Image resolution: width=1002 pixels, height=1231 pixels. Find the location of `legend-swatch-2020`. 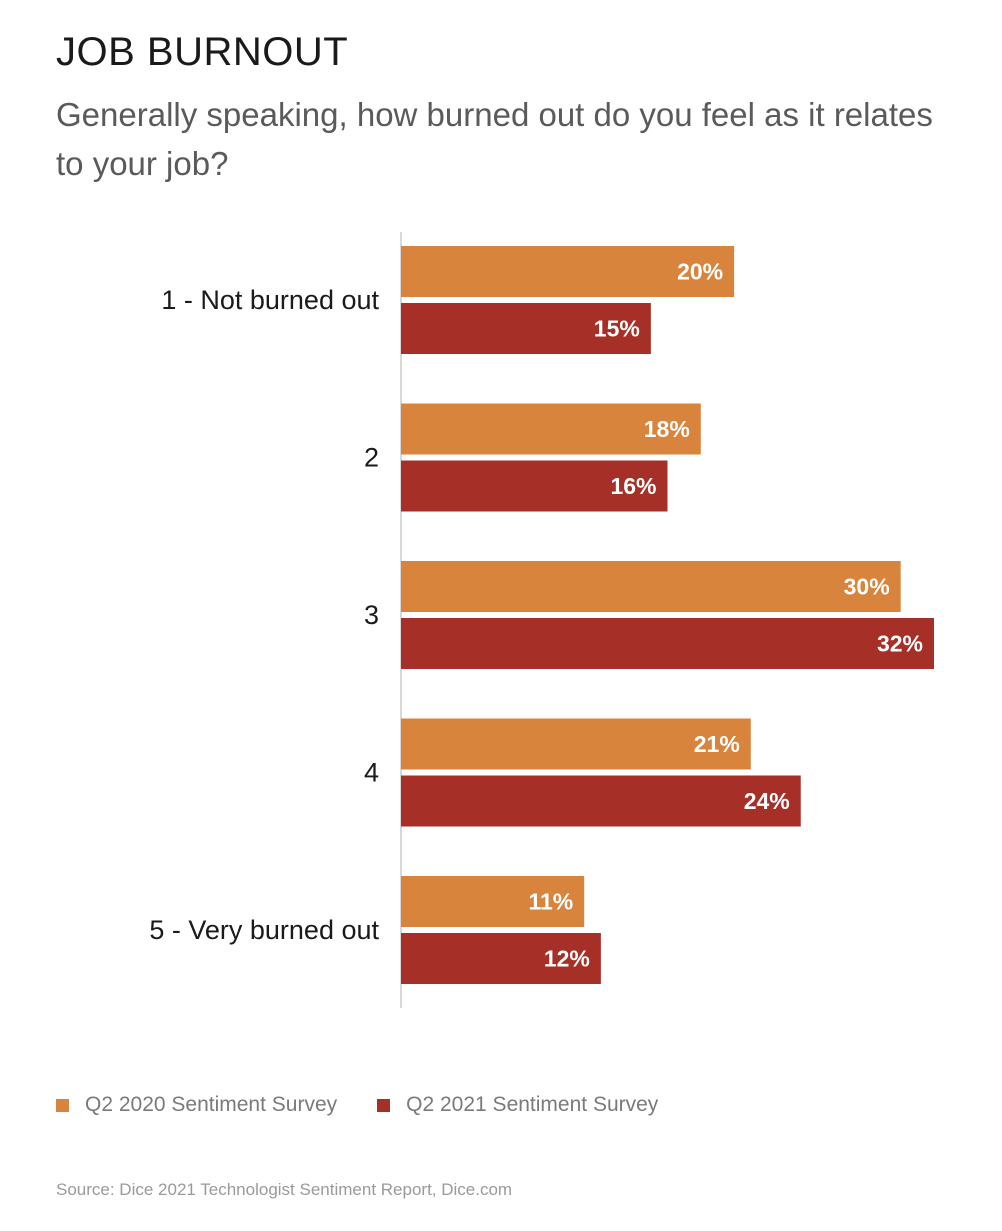

legend-swatch-2020 is located at coordinates (62, 1105).